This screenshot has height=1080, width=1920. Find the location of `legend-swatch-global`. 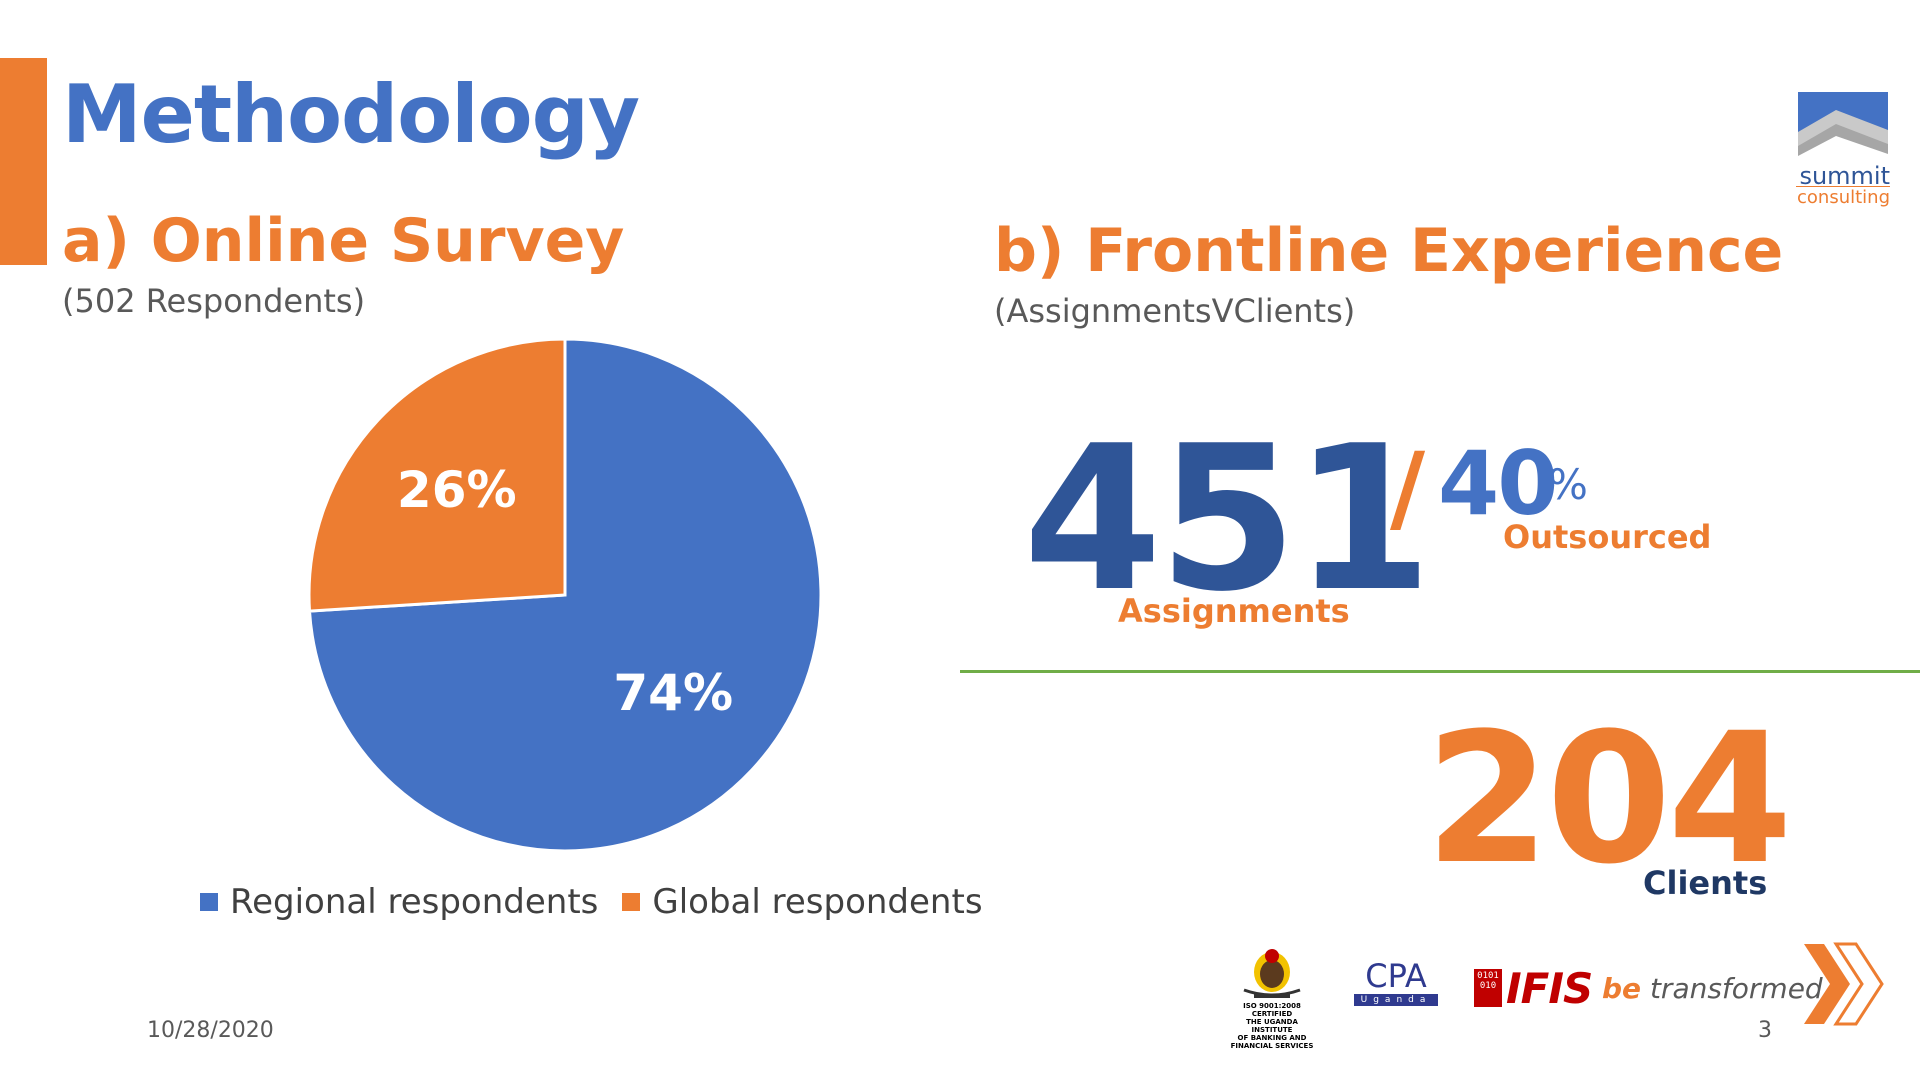

legend-swatch-global is located at coordinates (631, 902).